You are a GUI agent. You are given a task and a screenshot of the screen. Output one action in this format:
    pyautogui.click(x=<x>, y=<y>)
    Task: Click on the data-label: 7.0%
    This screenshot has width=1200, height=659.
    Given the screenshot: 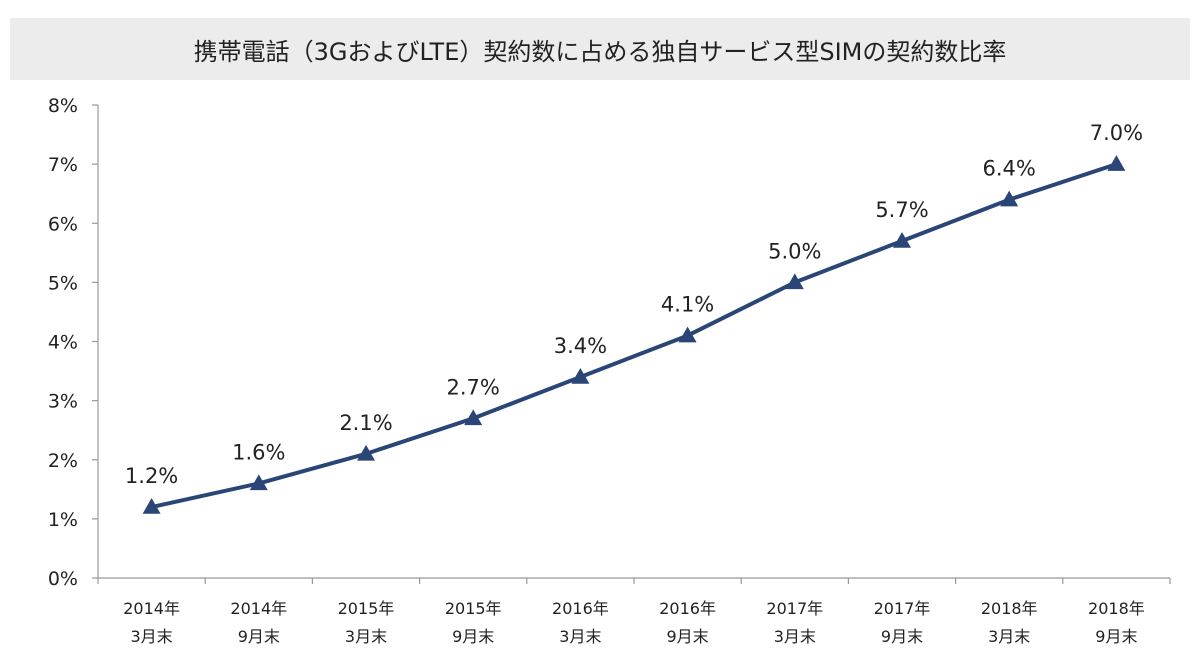 What is the action you would take?
    pyautogui.click(x=1116, y=133)
    